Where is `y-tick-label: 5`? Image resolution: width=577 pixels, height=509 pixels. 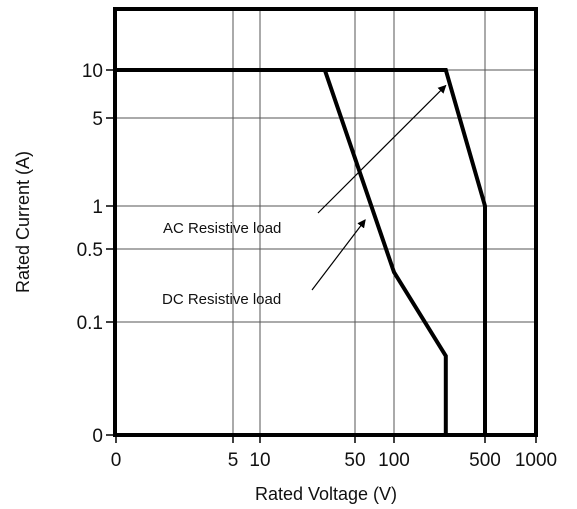 y-tick-label: 5 is located at coordinates (97, 119).